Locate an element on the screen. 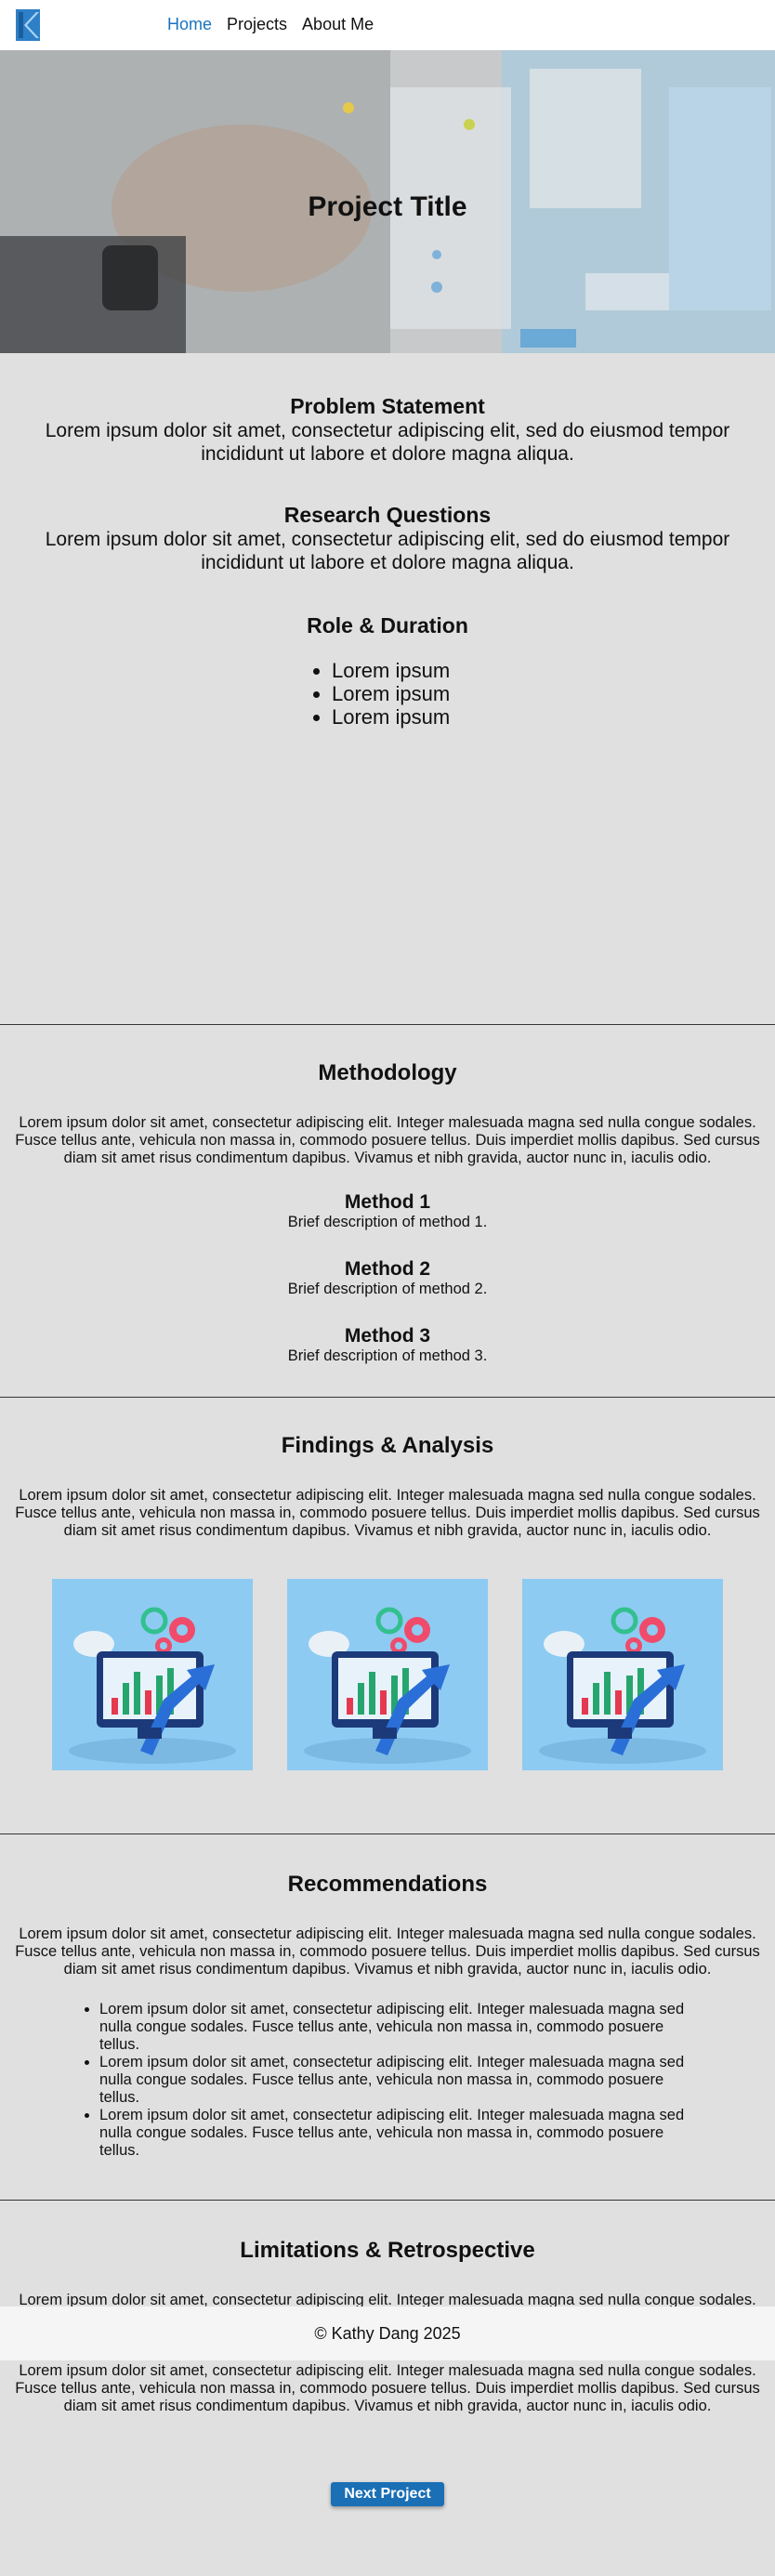 This screenshot has width=775, height=2576. next-project-button: Next Project is located at coordinates (387, 2494).